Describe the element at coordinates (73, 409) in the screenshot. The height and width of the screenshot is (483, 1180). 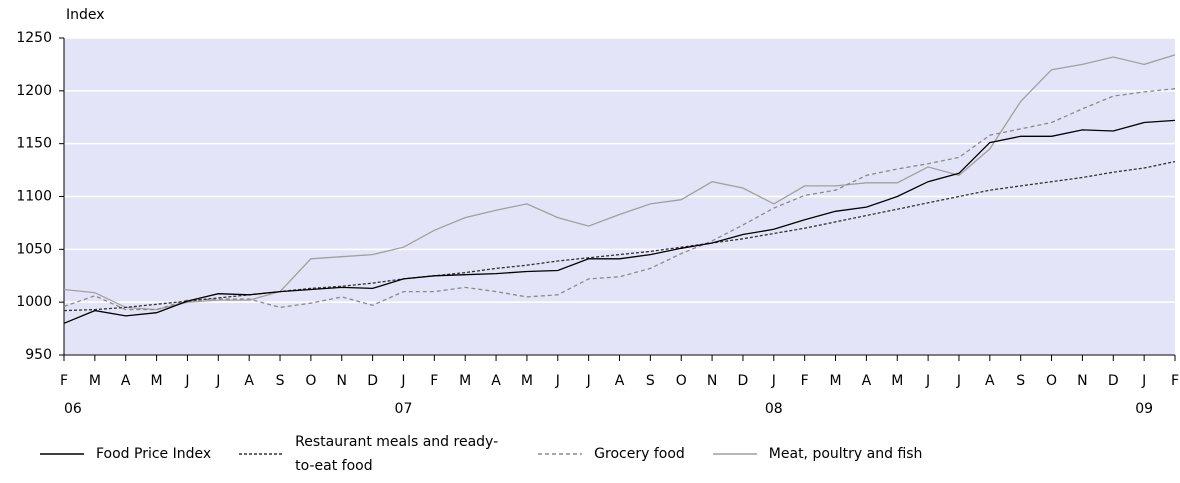
I see `year-label: 06` at that location.